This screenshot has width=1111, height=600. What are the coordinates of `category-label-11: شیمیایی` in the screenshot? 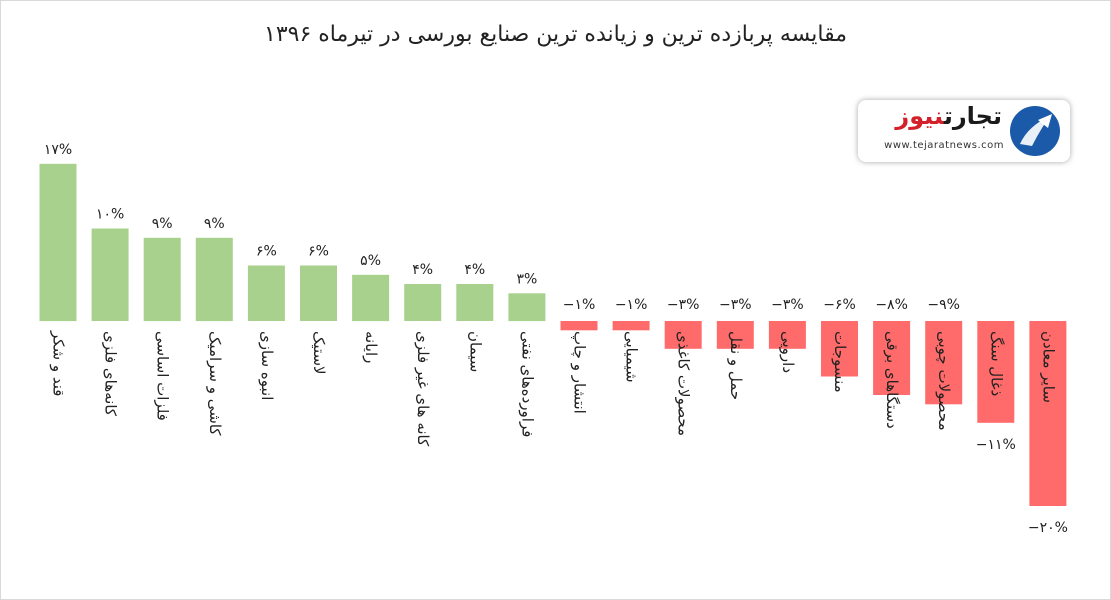 It's located at (632, 357).